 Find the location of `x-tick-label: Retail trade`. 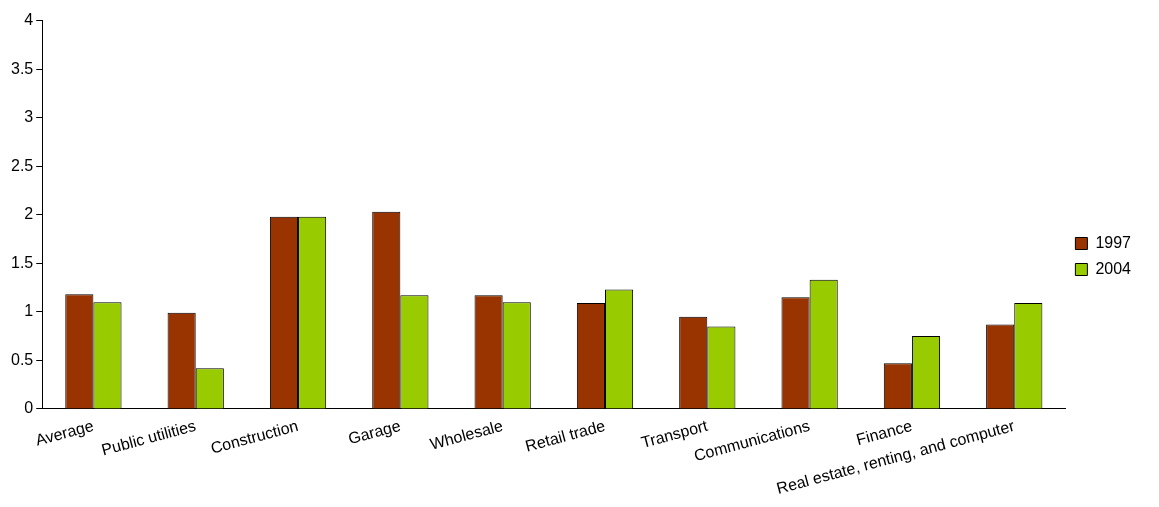

x-tick-label: Retail trade is located at coordinates (565, 435).